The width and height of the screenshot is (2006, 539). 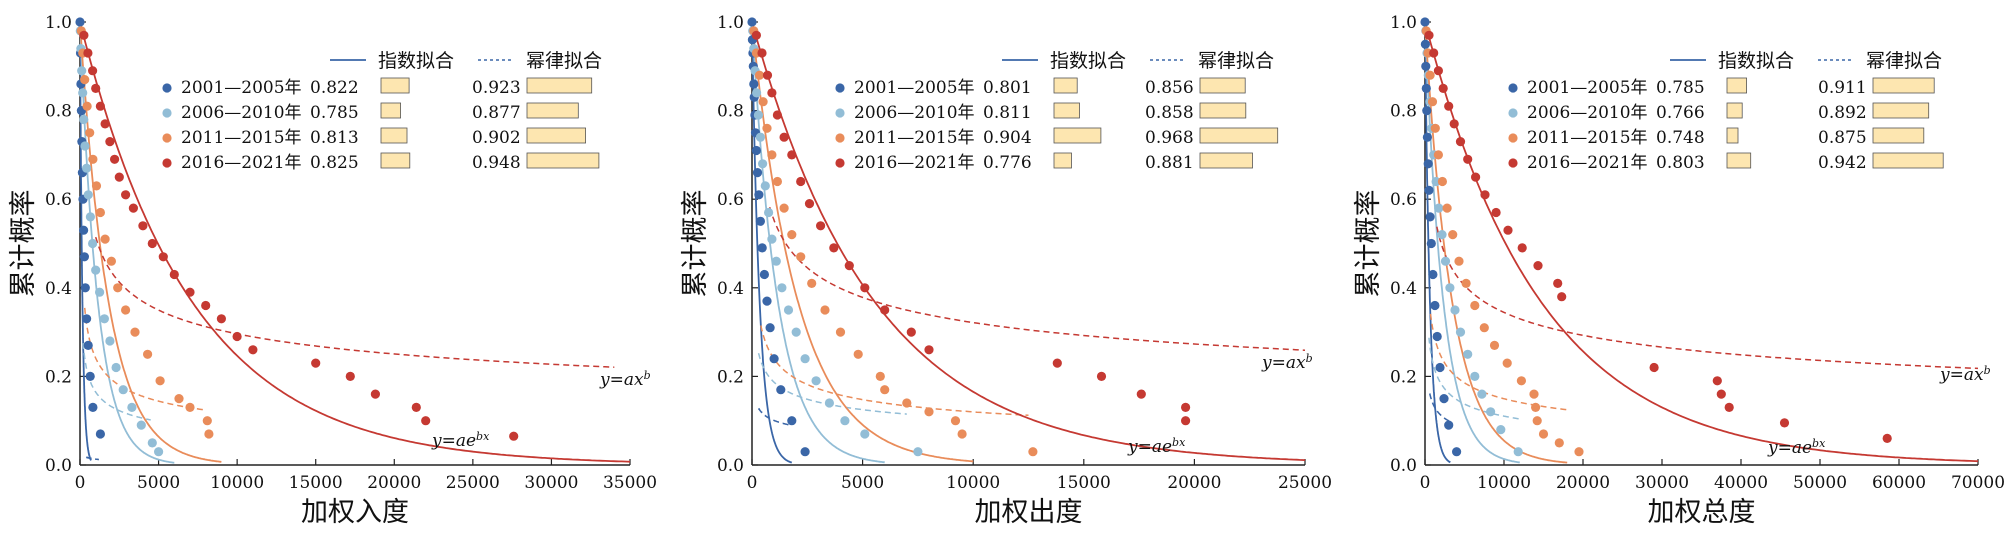 What do you see at coordinates (241, 88) in the screenshot?
I see `legend-period-label: 2001—2005年` at bounding box center [241, 88].